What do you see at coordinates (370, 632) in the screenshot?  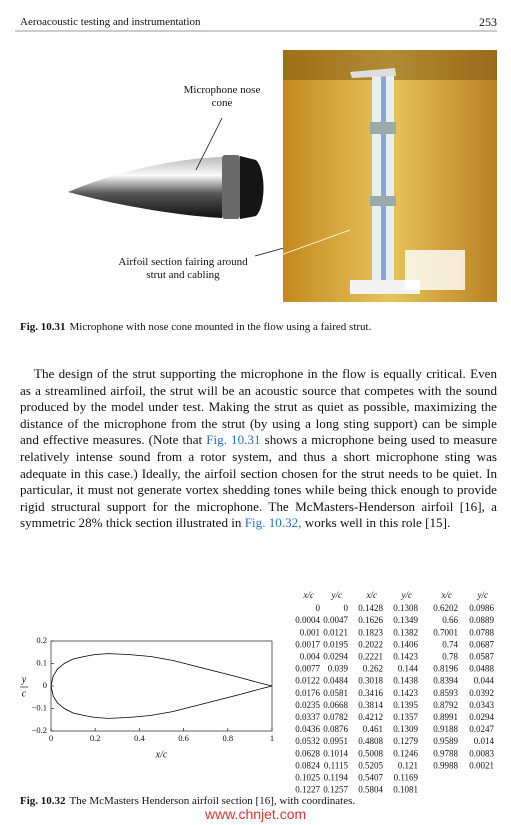 I see `table-cell: 0.1823` at bounding box center [370, 632].